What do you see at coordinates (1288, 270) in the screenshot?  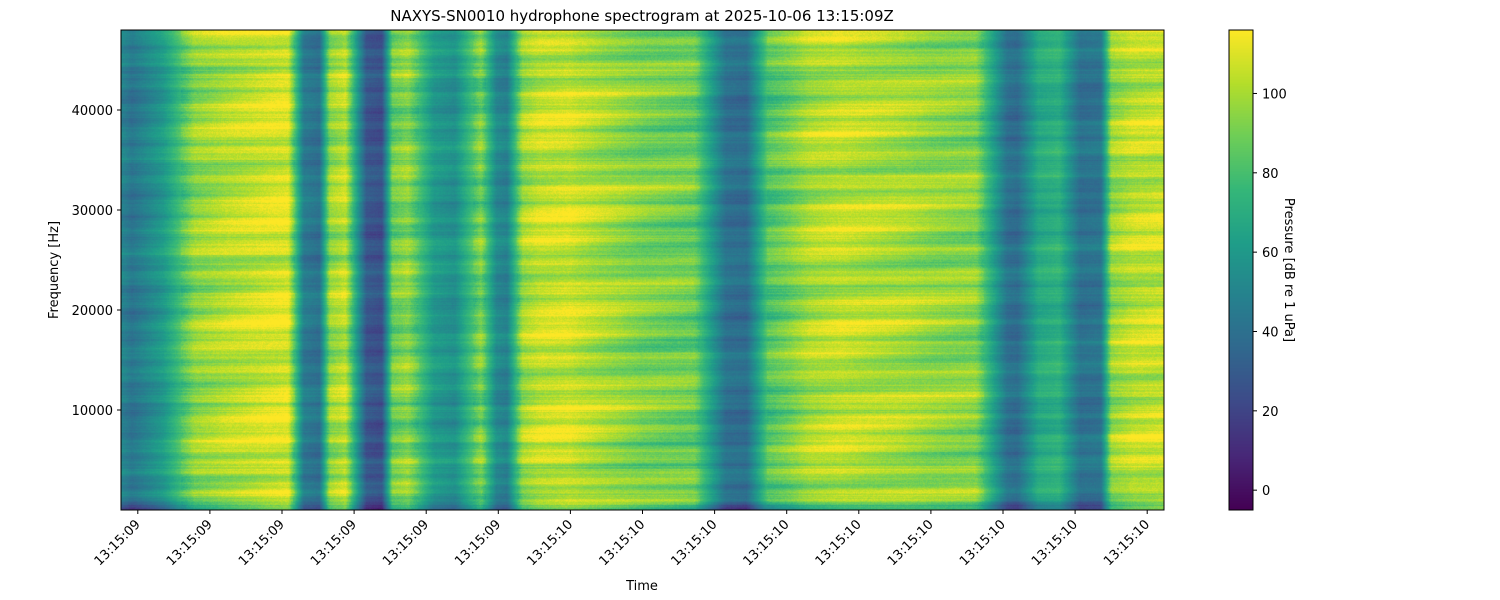 I see `colorbar-label: Pressure [dB re 1 uPa]` at bounding box center [1288, 270].